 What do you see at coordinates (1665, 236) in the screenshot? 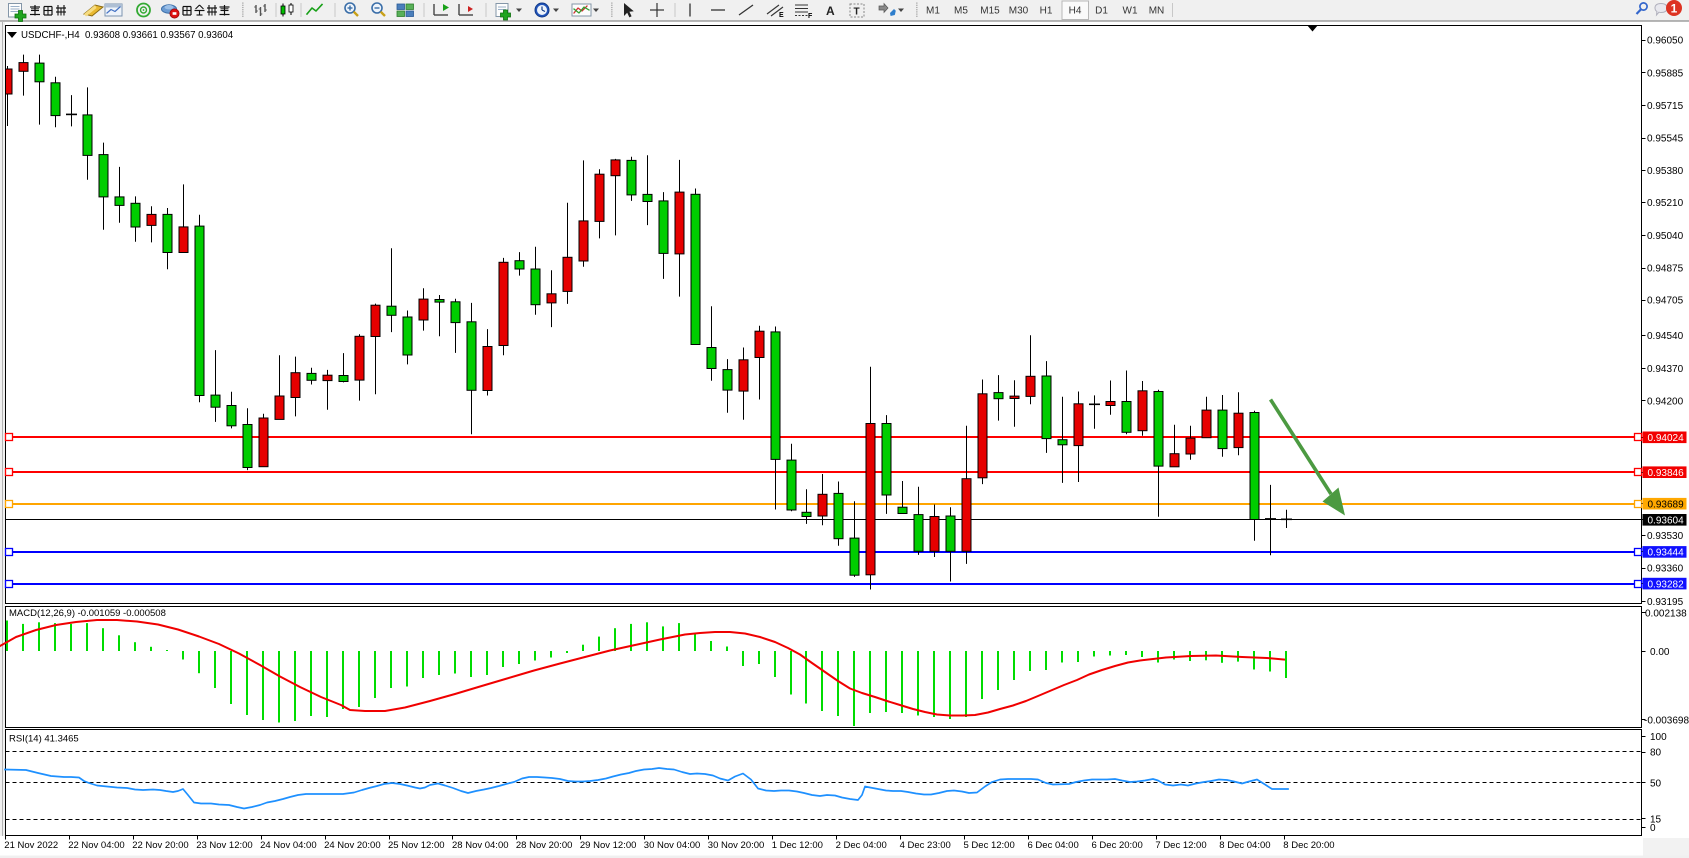
I see `svg-text: 0.95040` at bounding box center [1665, 236].